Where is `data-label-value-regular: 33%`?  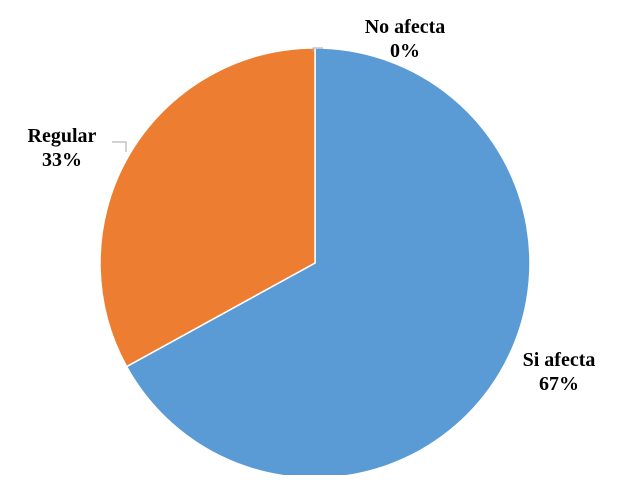 data-label-value-regular: 33% is located at coordinates (62, 160).